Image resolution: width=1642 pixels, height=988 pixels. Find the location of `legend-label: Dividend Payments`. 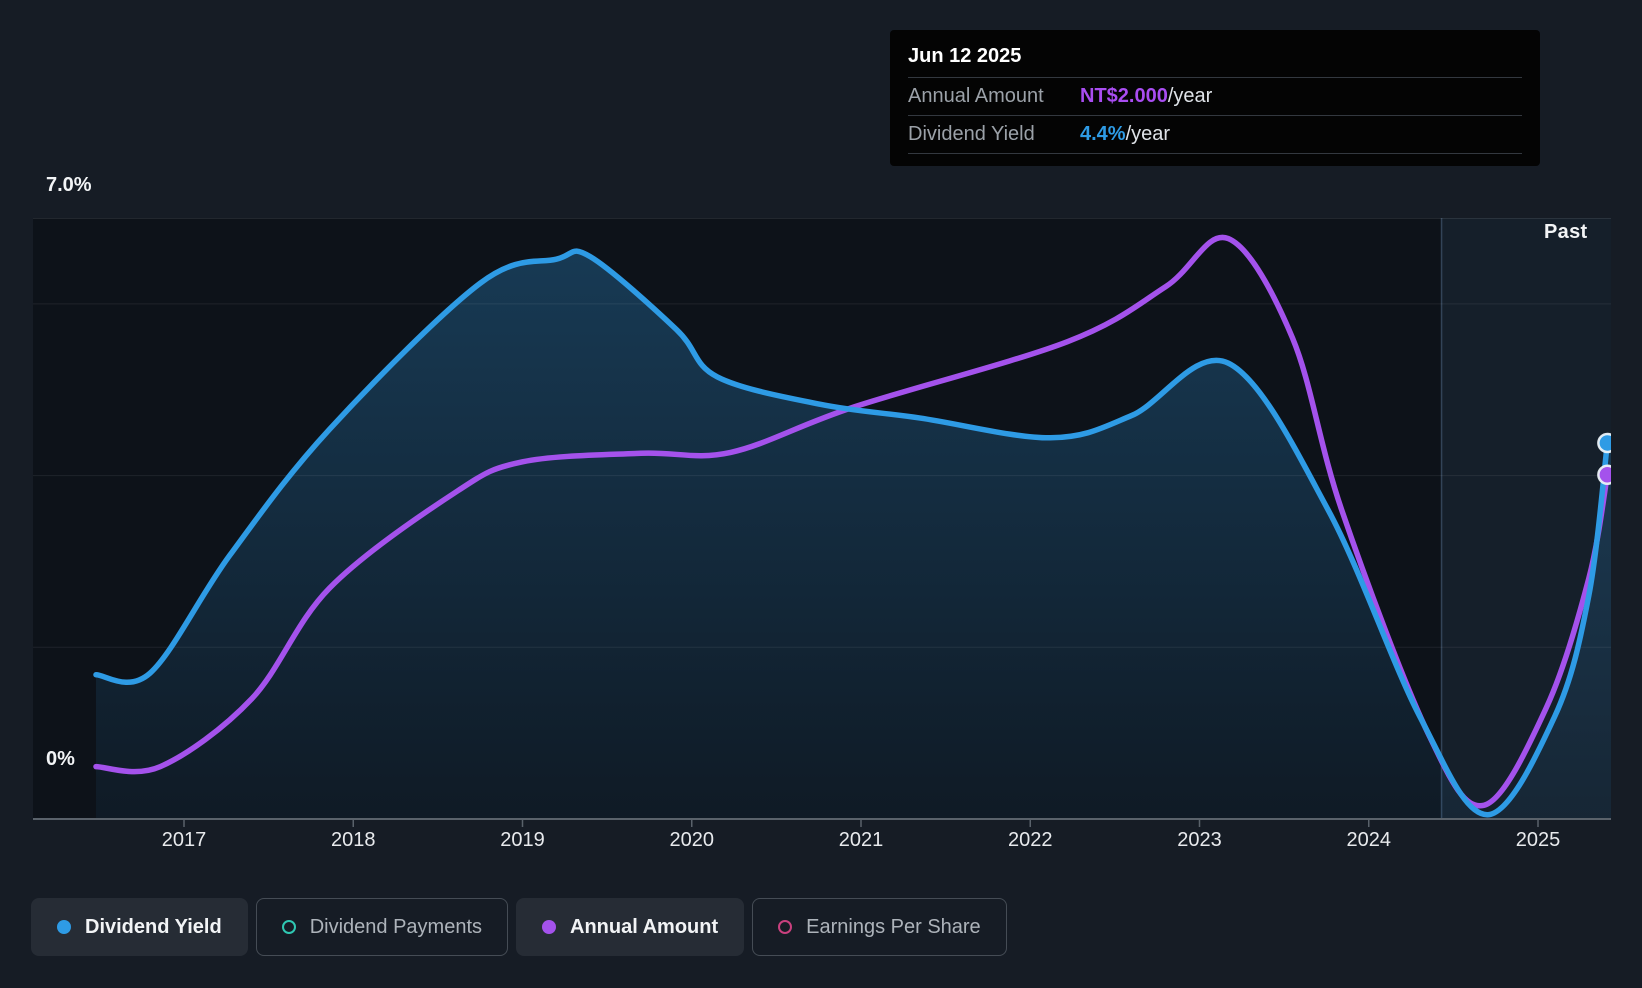

legend-label: Dividend Payments is located at coordinates (396, 926).